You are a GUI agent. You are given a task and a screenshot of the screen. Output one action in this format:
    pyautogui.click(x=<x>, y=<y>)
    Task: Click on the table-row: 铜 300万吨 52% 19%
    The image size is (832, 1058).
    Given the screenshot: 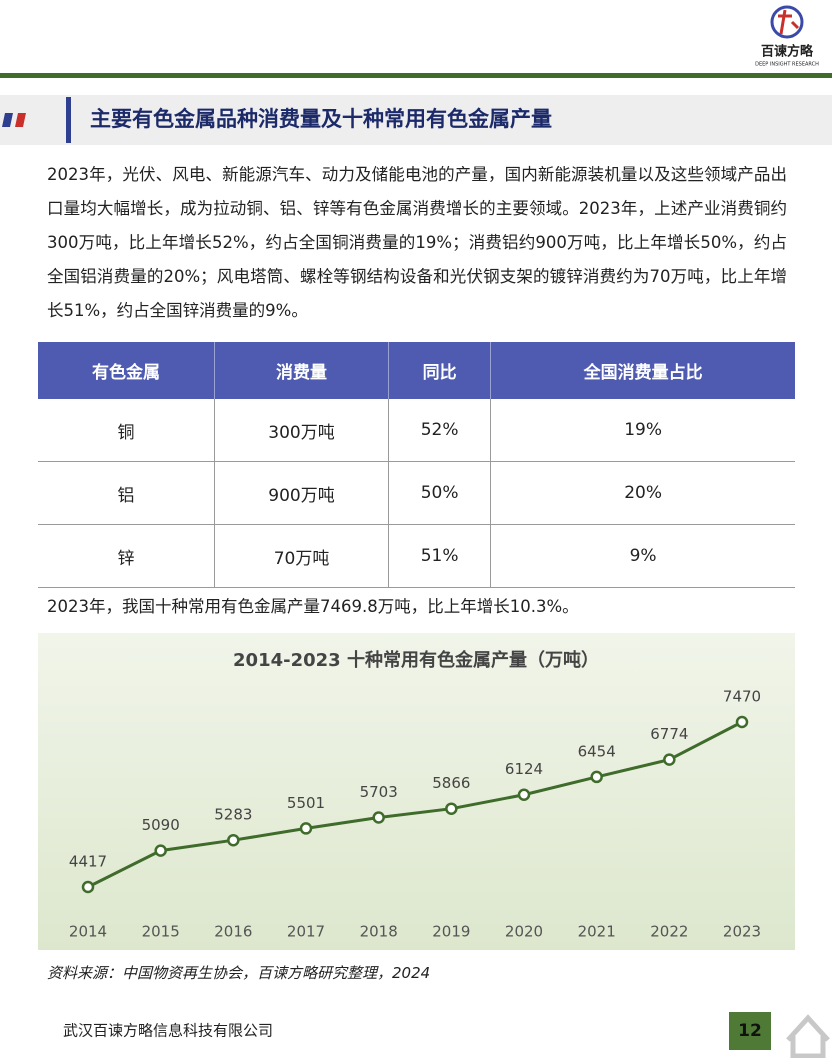 What is the action you would take?
    pyautogui.click(x=416, y=430)
    